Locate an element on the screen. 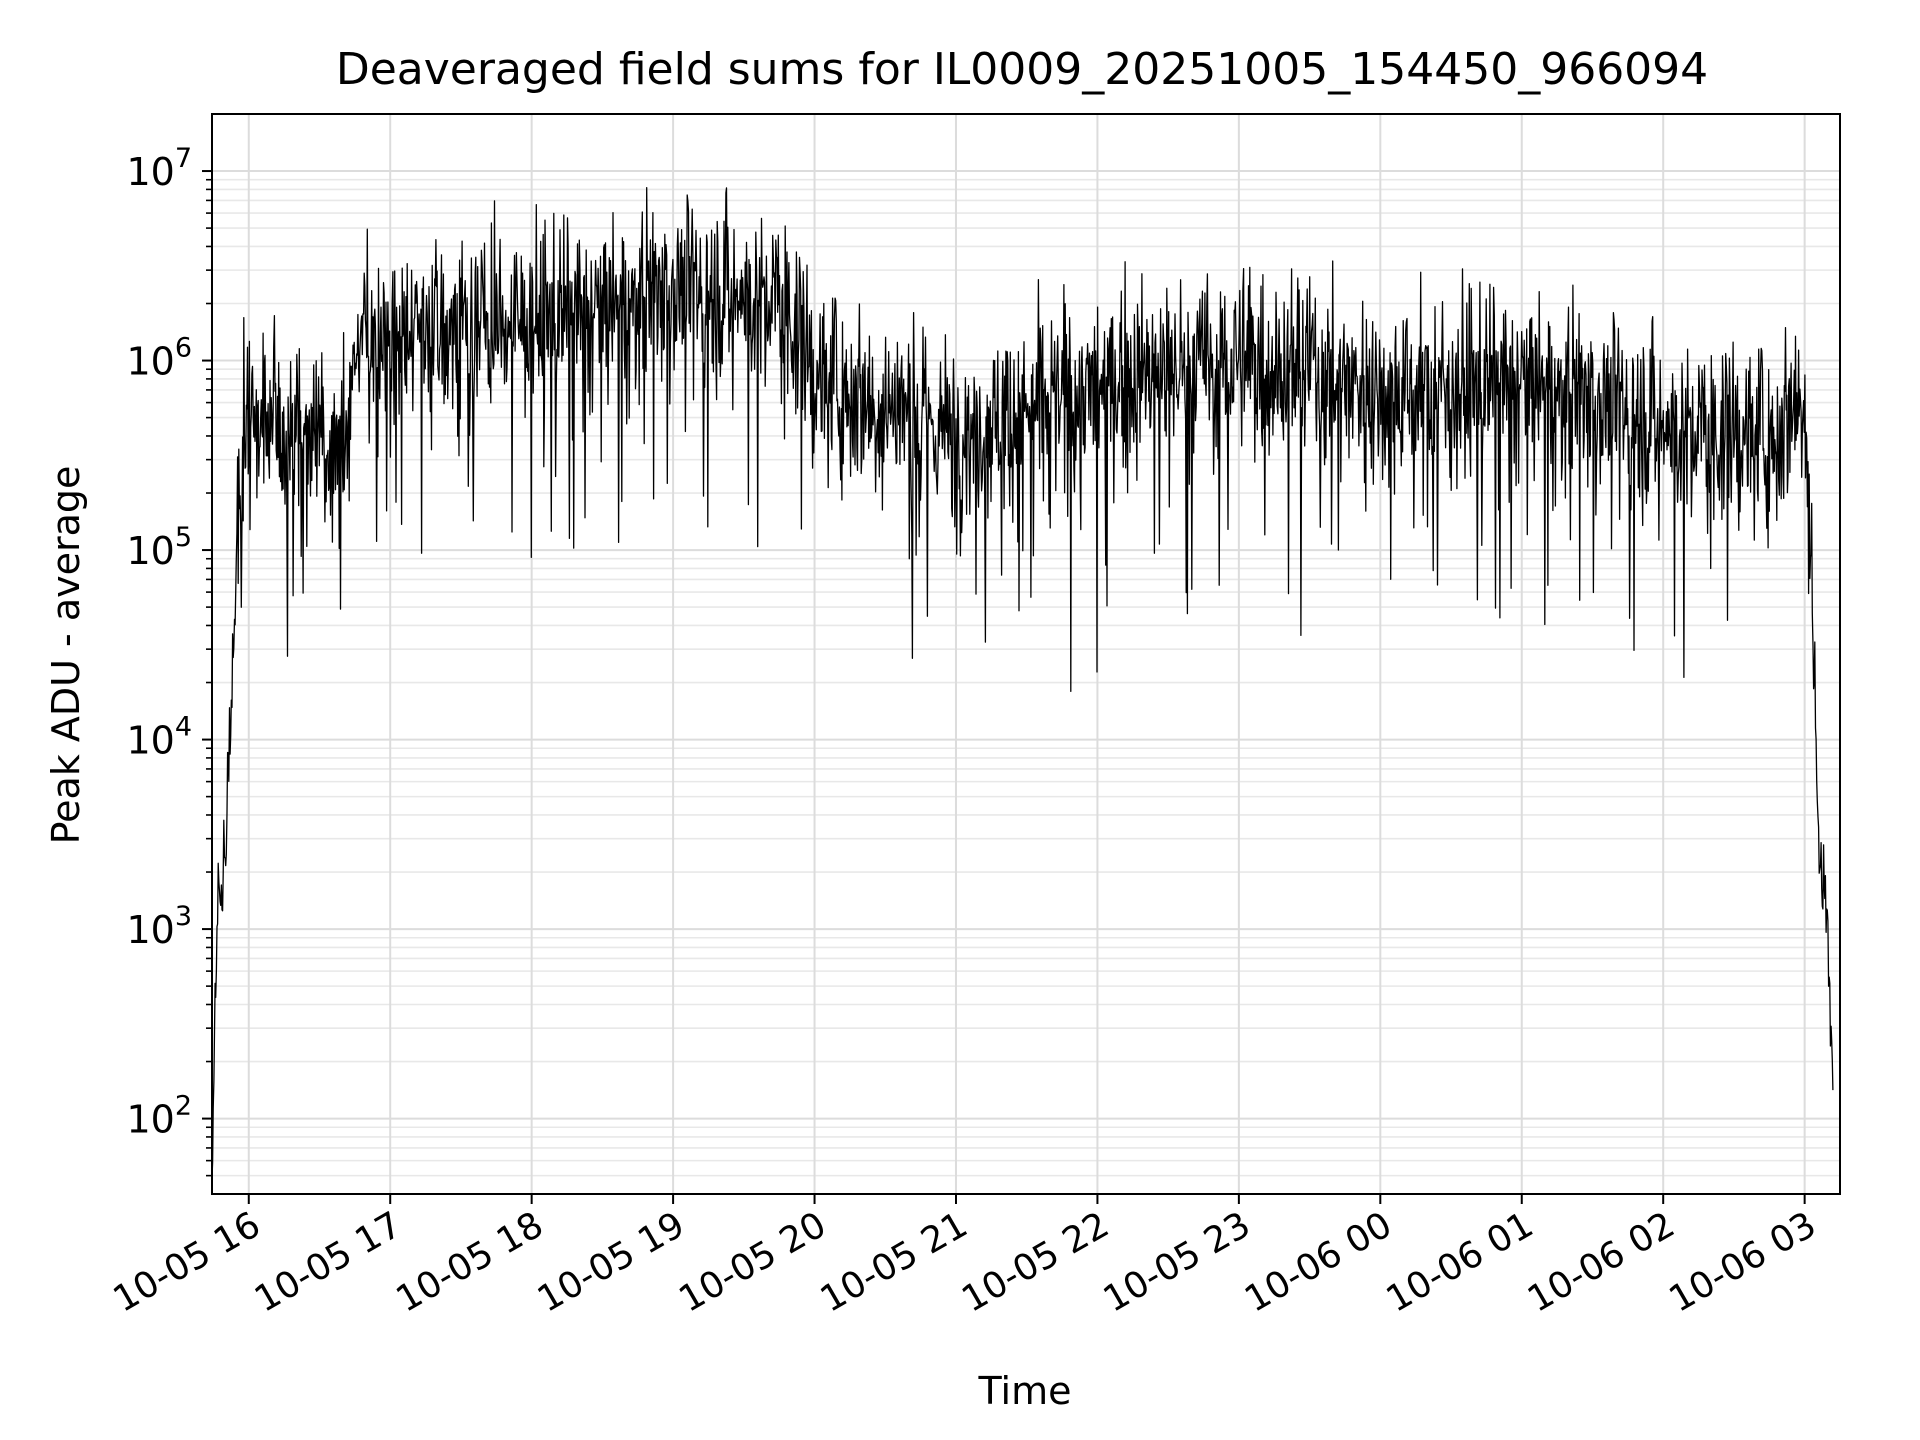 This screenshot has width=1920, height=1440. y-tick-label: 10³ is located at coordinates (159, 926).